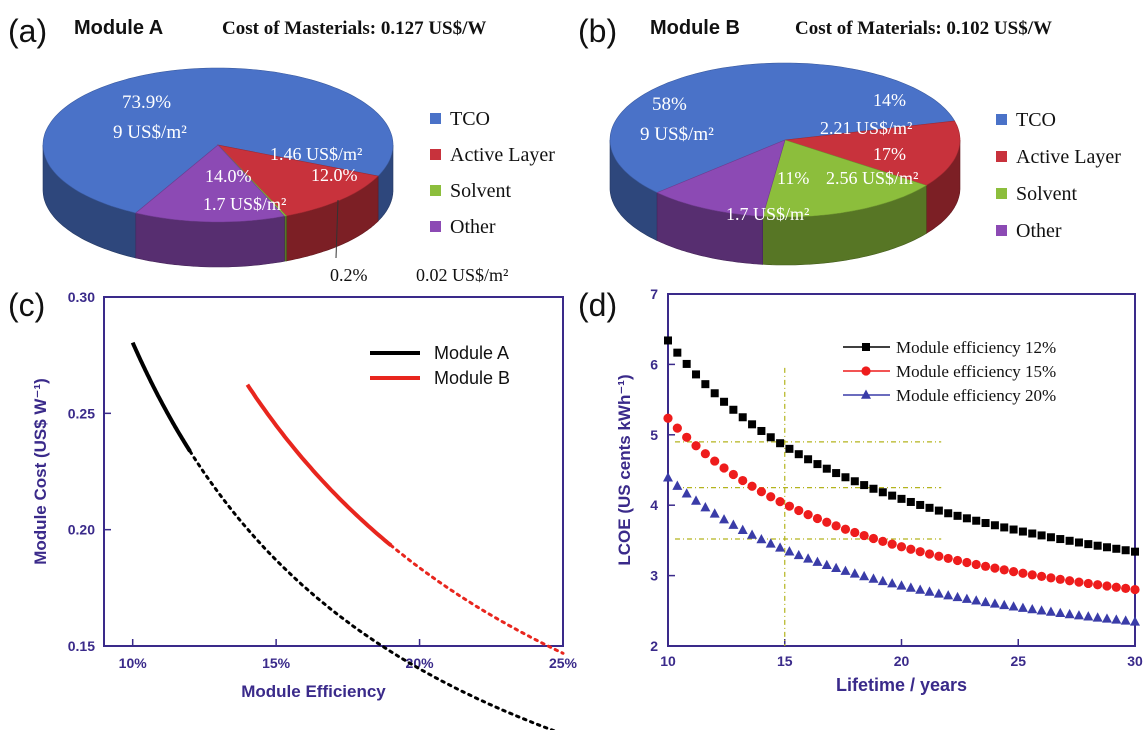 Image resolution: width=1143 pixels, height=730 pixels. What do you see at coordinates (1018, 661) in the screenshot?
I see `x-tick-label: 25` at bounding box center [1018, 661].